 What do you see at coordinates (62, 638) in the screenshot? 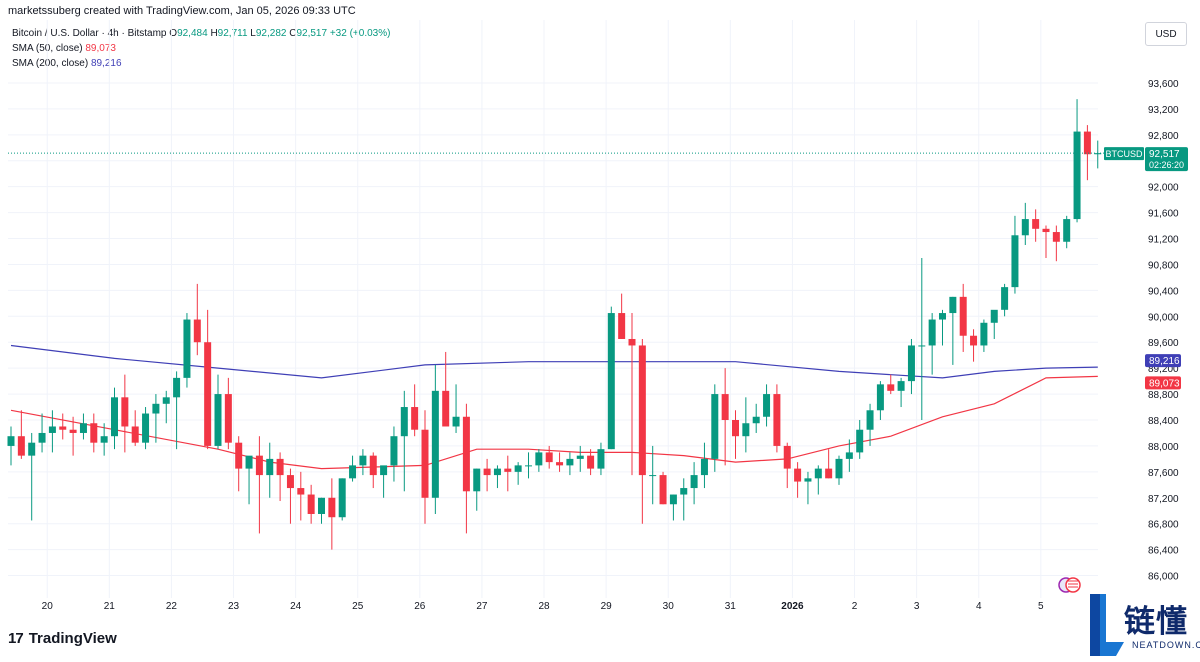
I see `tradingview-logo: 17 TradingView` at bounding box center [62, 638].